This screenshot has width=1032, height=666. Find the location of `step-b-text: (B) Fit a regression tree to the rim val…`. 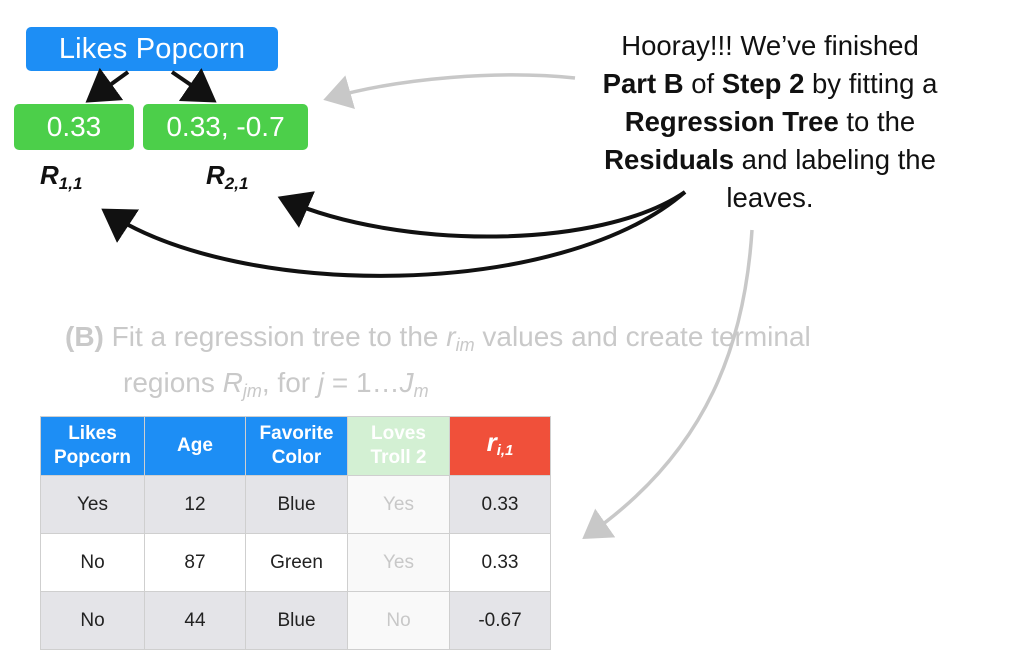

step-b-text: (B) Fit a regression tree to the rim val… is located at coordinates (438, 361).